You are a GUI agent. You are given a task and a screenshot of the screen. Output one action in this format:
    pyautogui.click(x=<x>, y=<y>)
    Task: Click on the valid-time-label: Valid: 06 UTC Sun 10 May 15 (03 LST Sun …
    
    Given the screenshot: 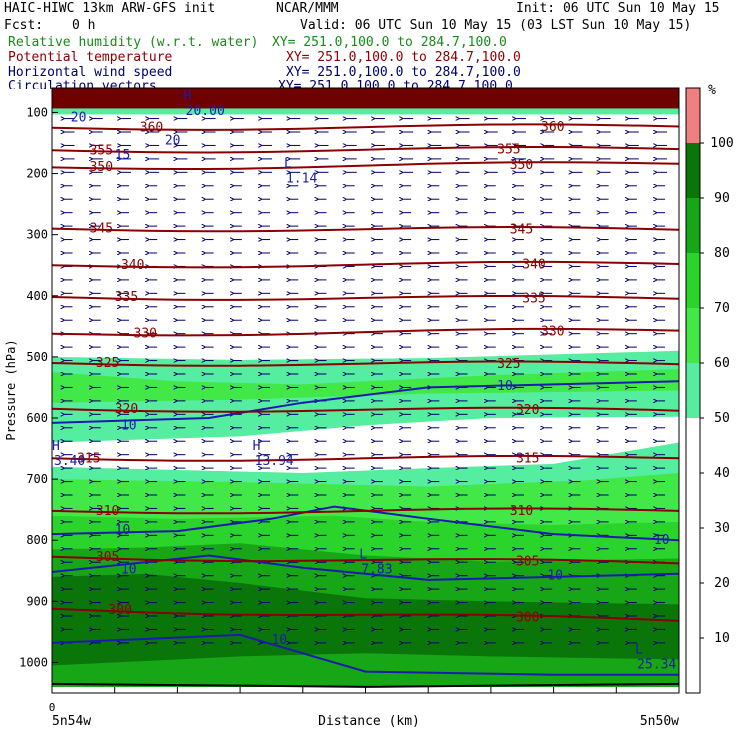 What is the action you would take?
    pyautogui.click(x=496, y=25)
    